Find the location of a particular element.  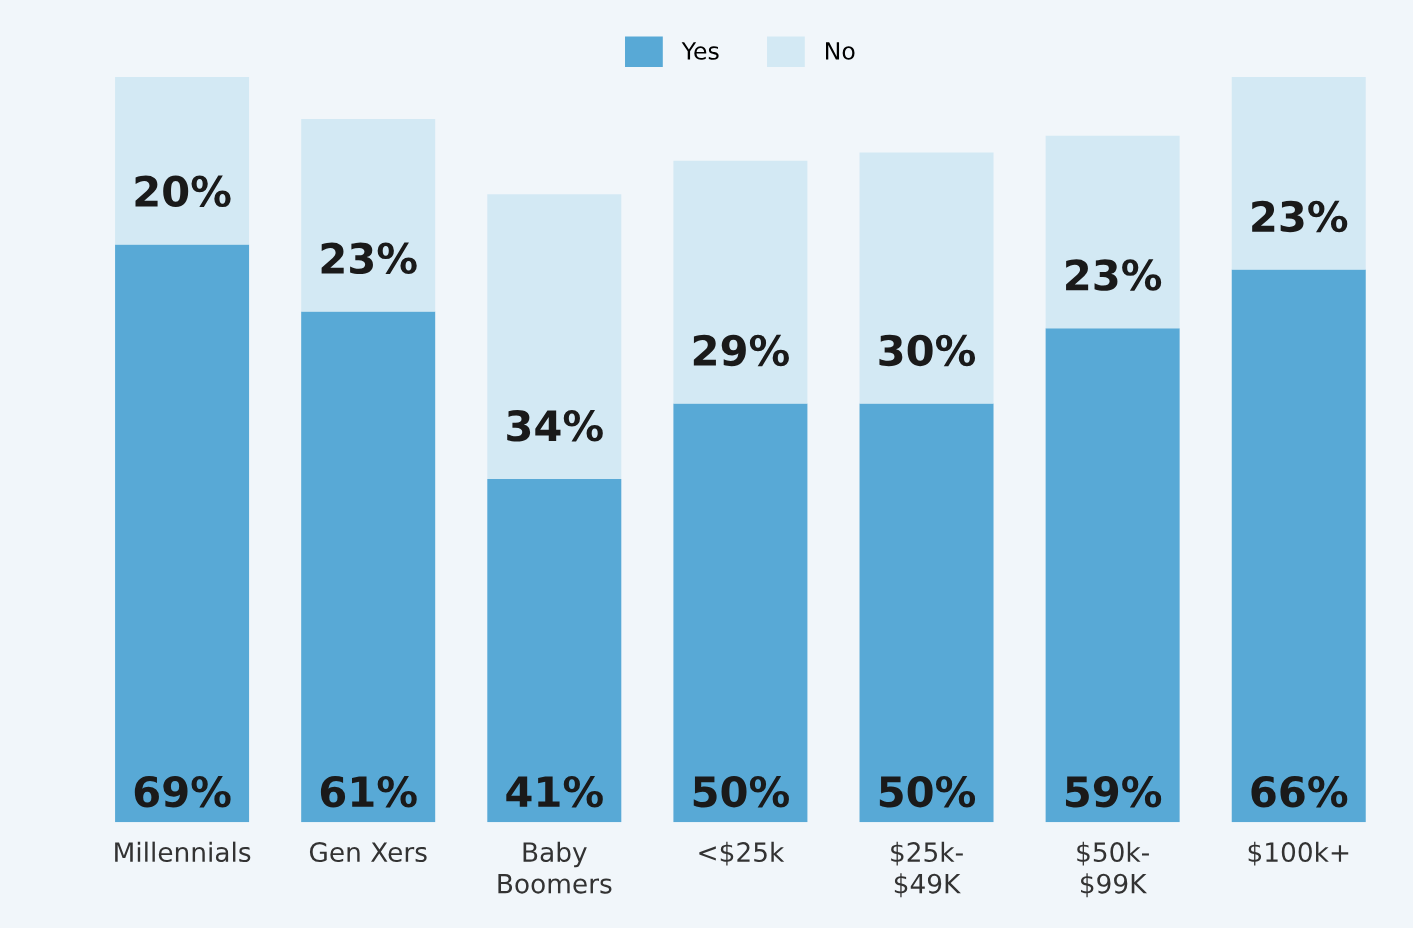

data-label: 20% is located at coordinates (183, 191).